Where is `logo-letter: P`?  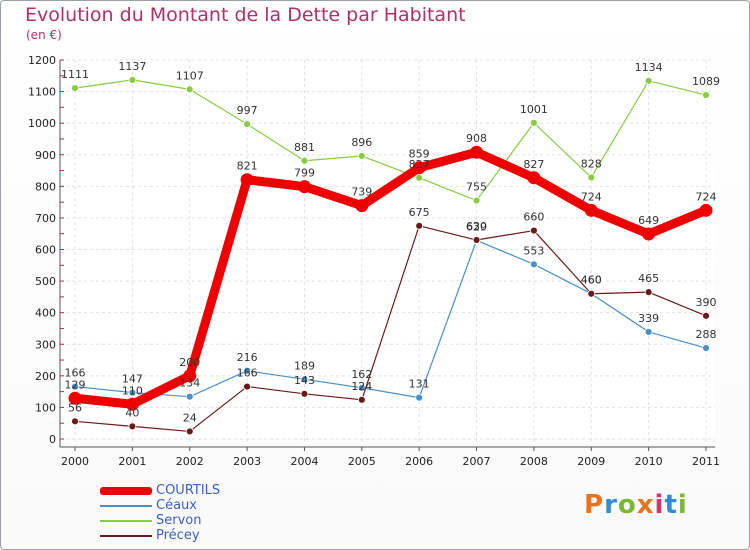
logo-letter: P is located at coordinates (594, 505).